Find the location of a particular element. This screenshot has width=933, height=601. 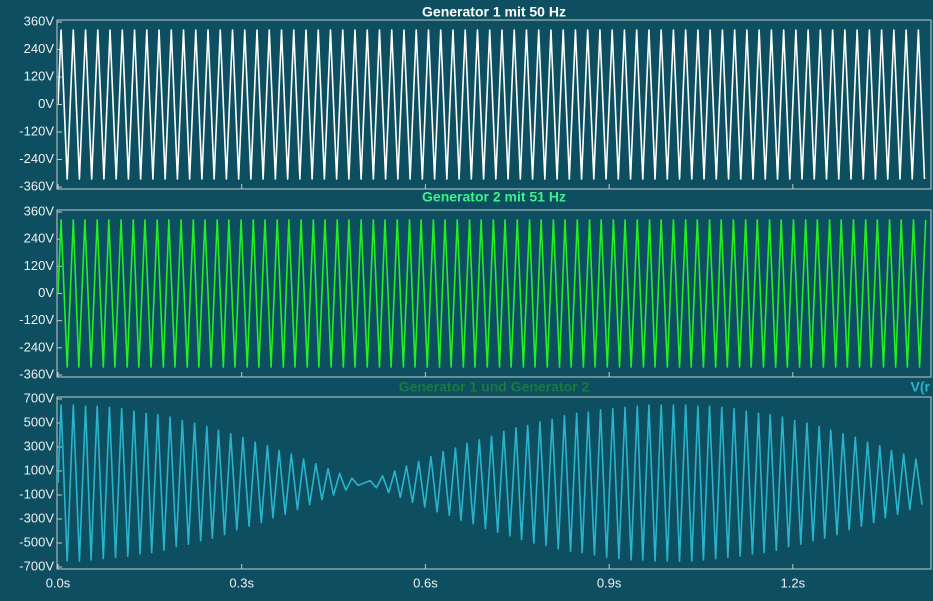

x-tick-label: 0.9s is located at coordinates (609, 582).